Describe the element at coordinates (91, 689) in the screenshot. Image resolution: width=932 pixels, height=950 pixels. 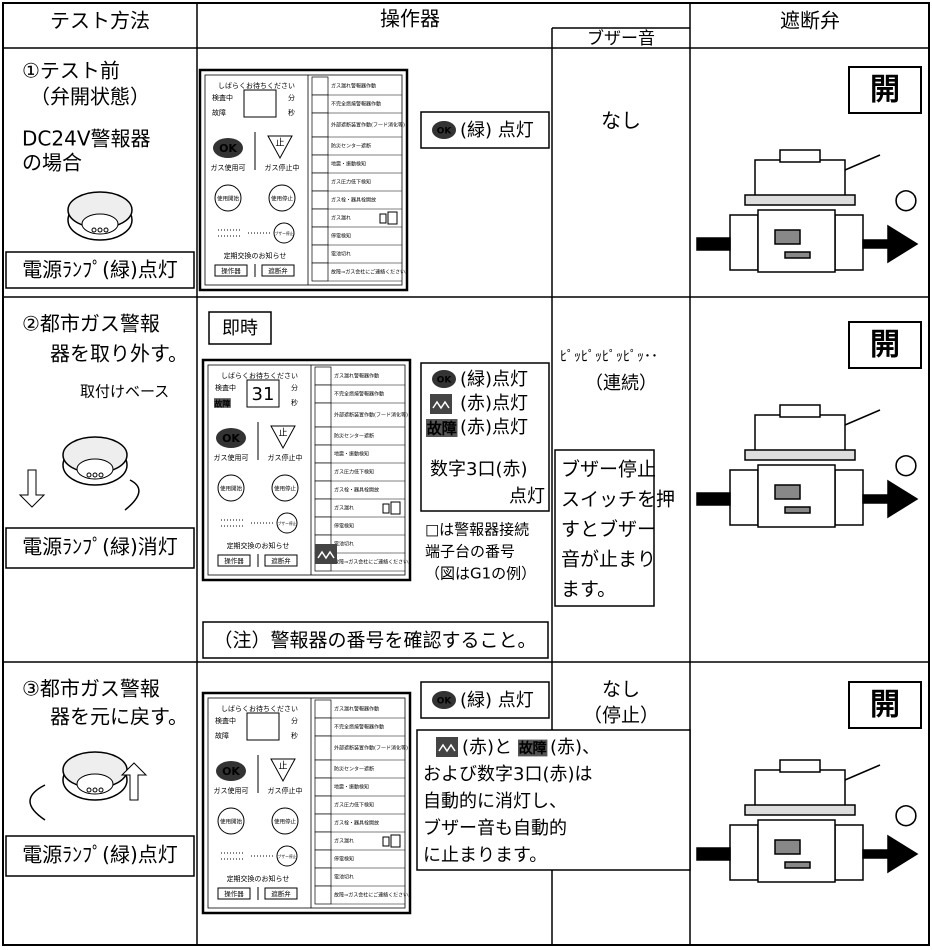
I see `text: ③都市ガス警報` at that location.